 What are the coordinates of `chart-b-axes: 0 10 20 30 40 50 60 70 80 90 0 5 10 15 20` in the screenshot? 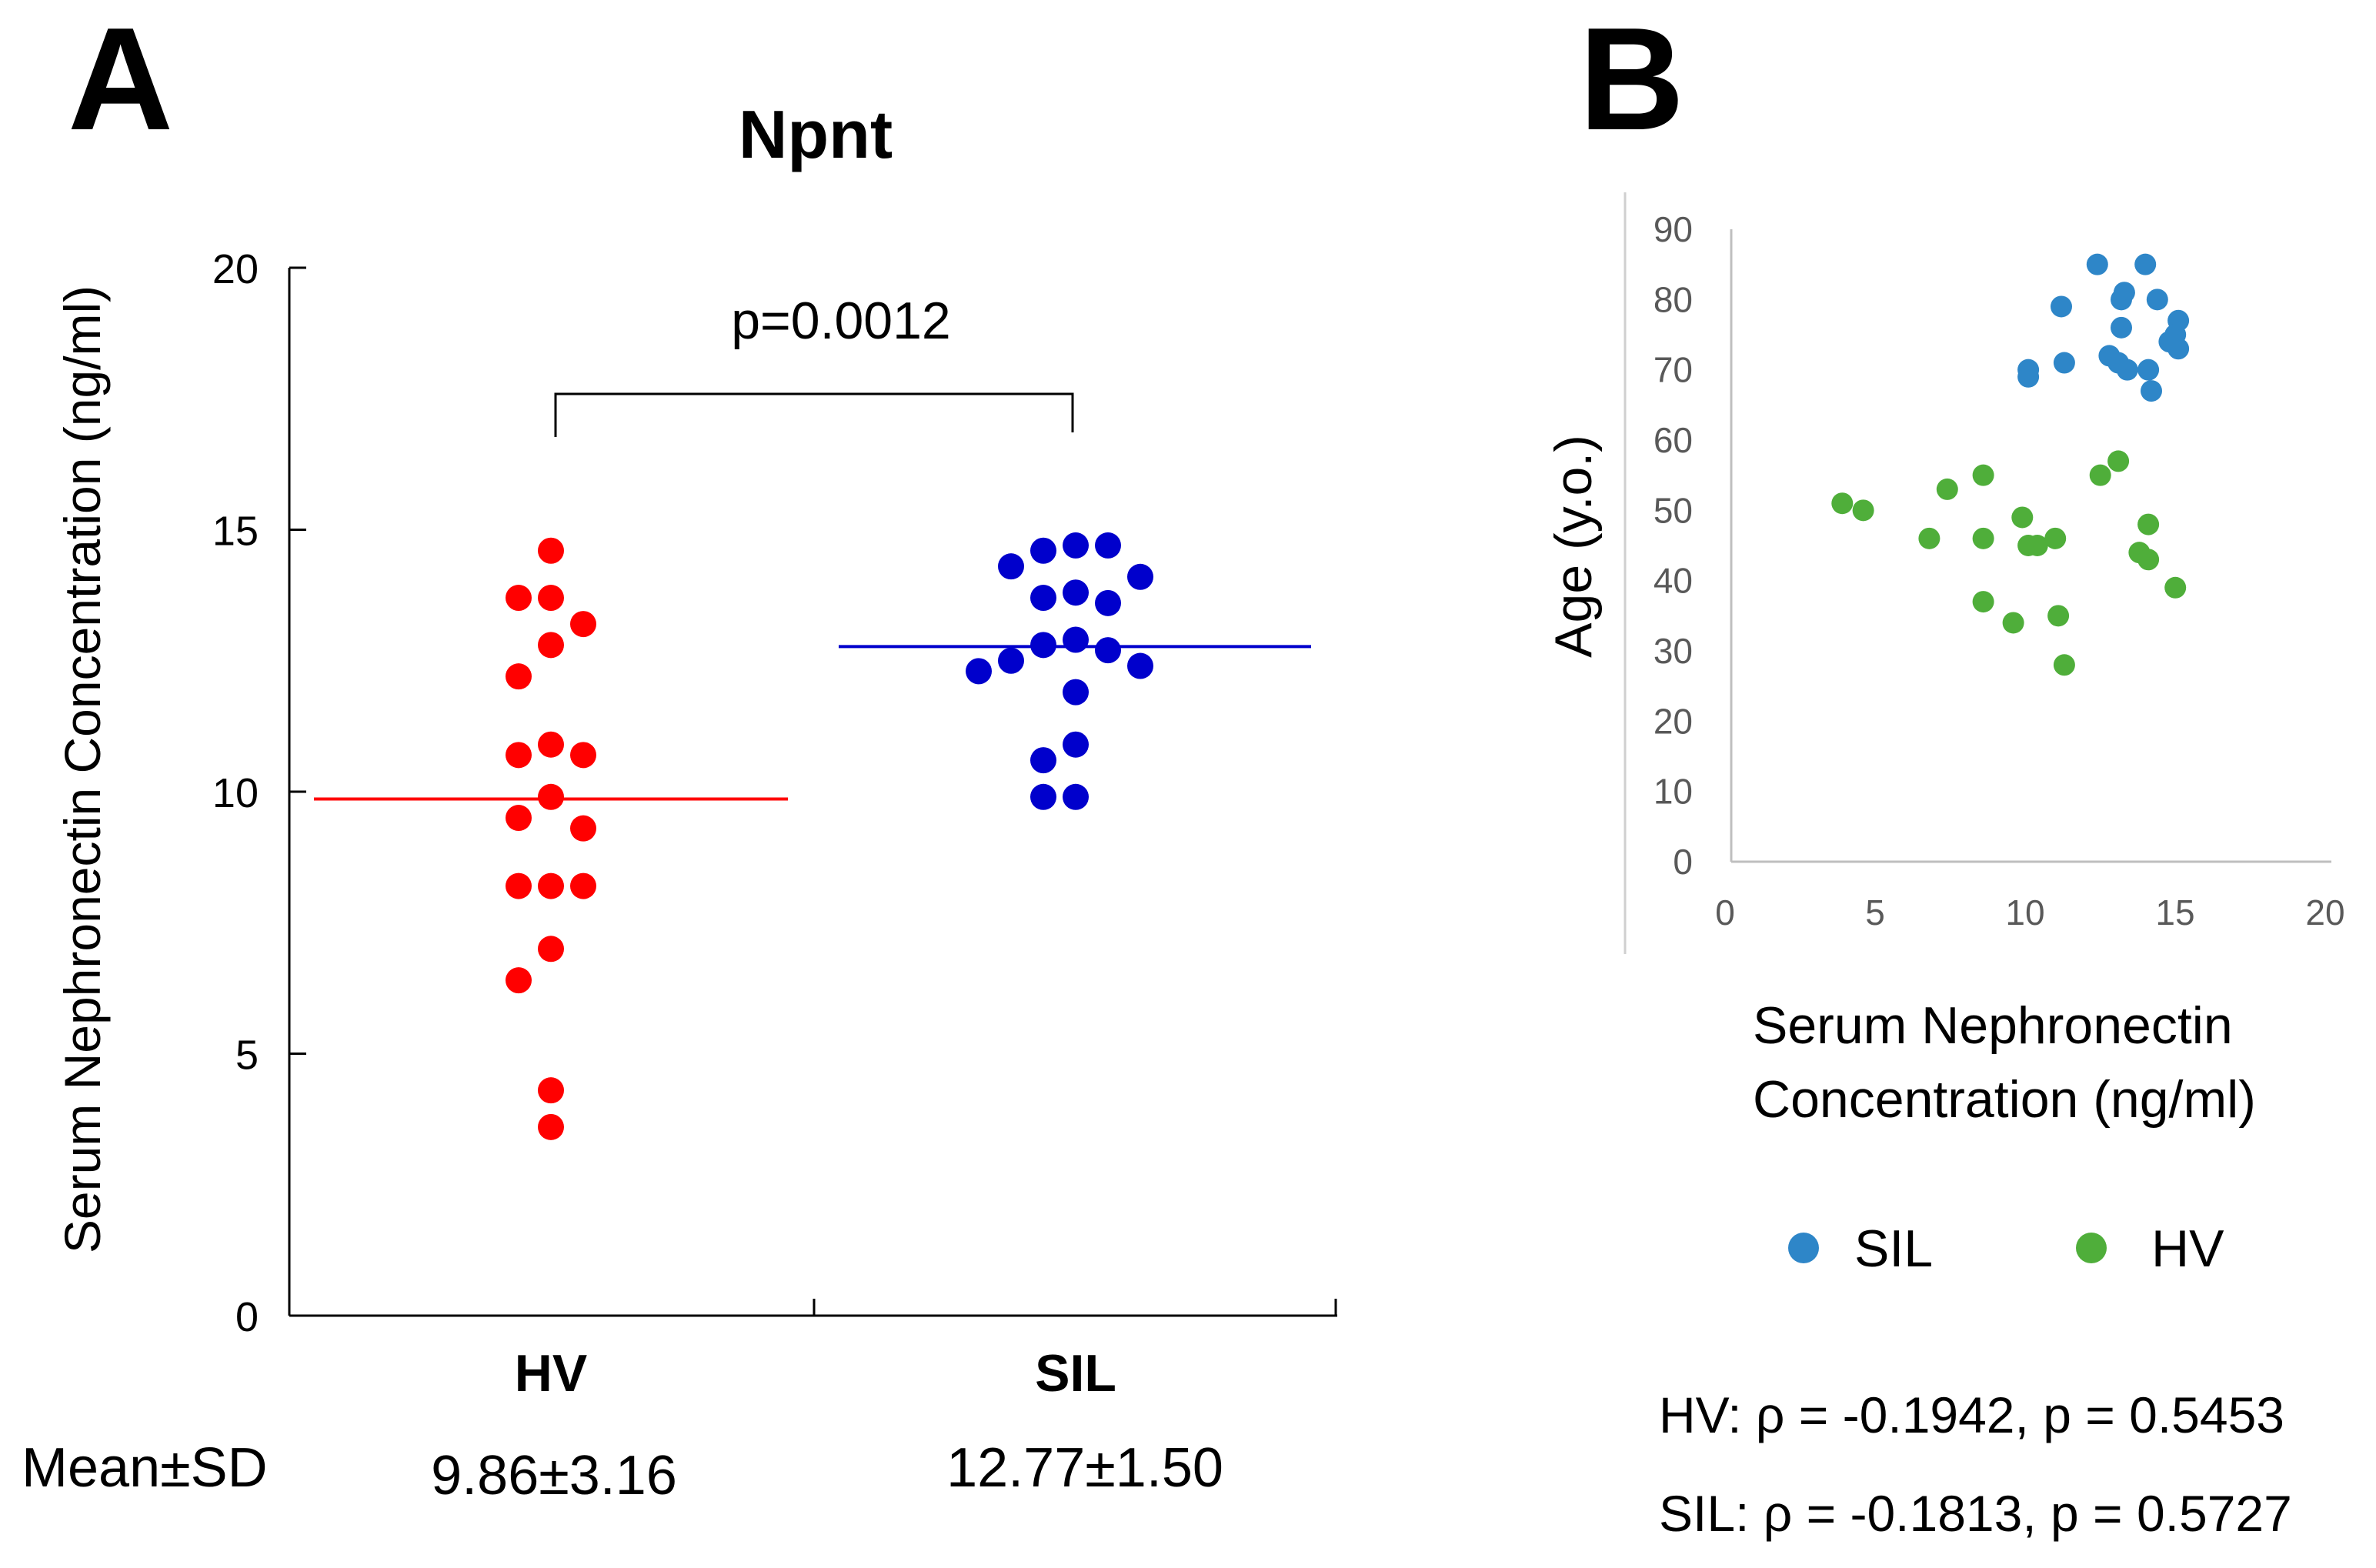 It's located at (1999, 571).